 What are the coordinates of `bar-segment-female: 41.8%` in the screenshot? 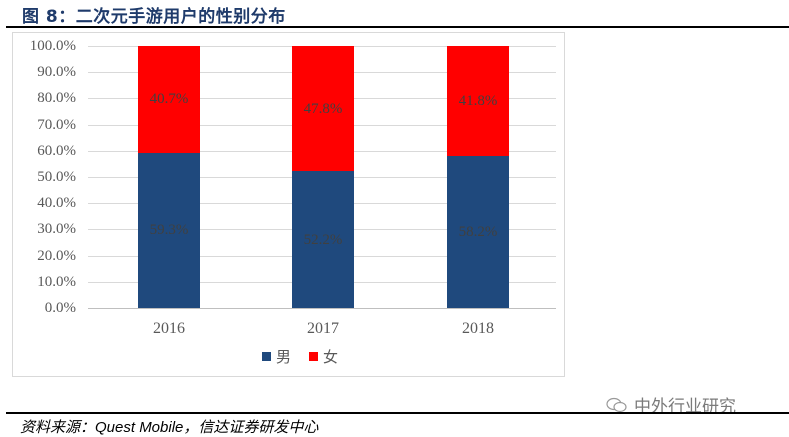 It's located at (478, 101).